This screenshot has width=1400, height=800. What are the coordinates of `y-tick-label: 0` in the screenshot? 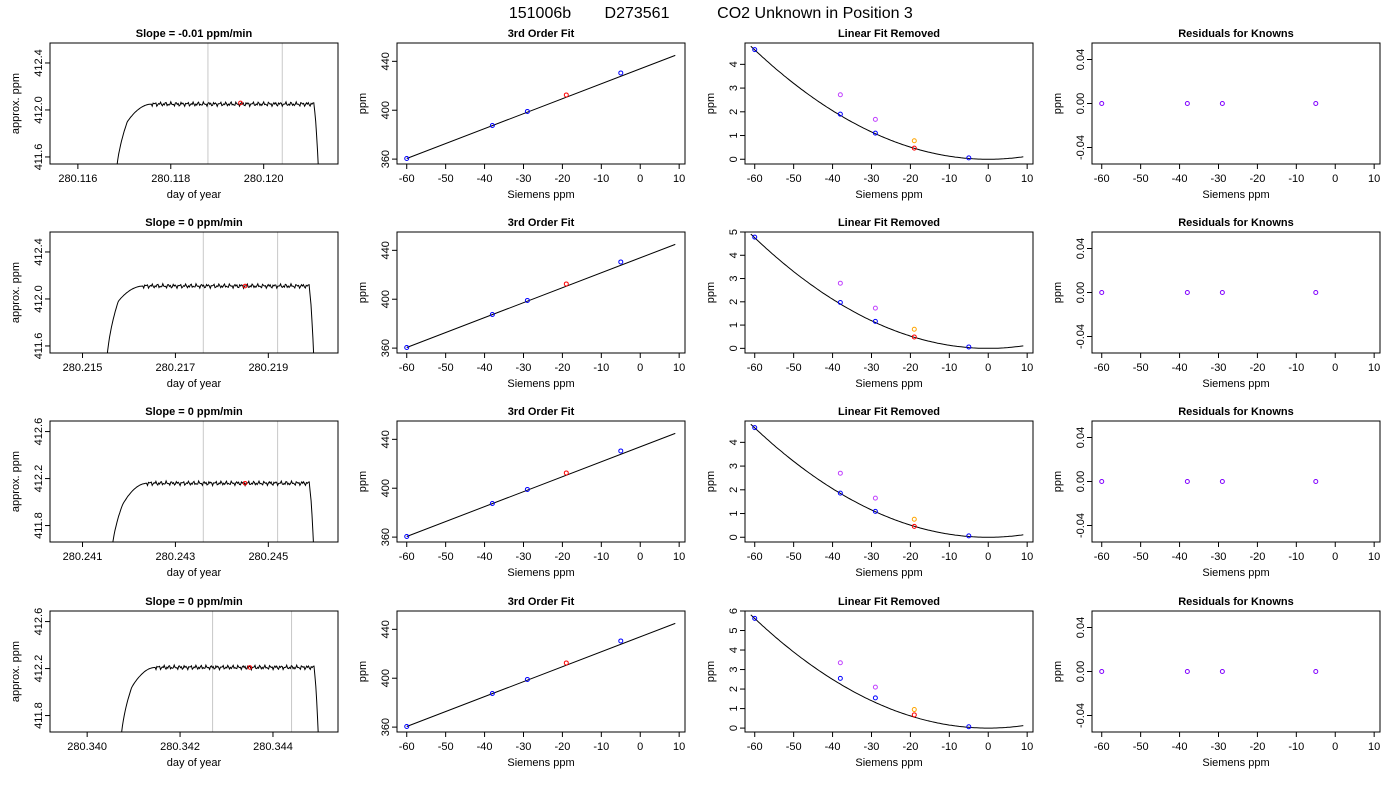 It's located at (734, 728).